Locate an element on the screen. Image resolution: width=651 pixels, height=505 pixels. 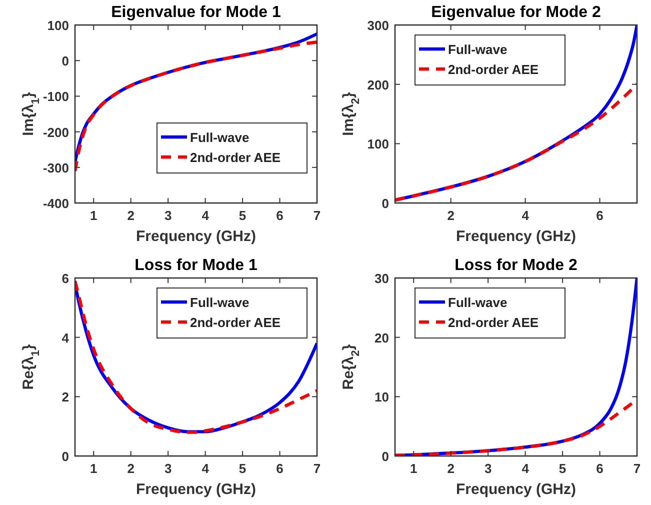
y-tick-label: -300 is located at coordinates (55, 168).